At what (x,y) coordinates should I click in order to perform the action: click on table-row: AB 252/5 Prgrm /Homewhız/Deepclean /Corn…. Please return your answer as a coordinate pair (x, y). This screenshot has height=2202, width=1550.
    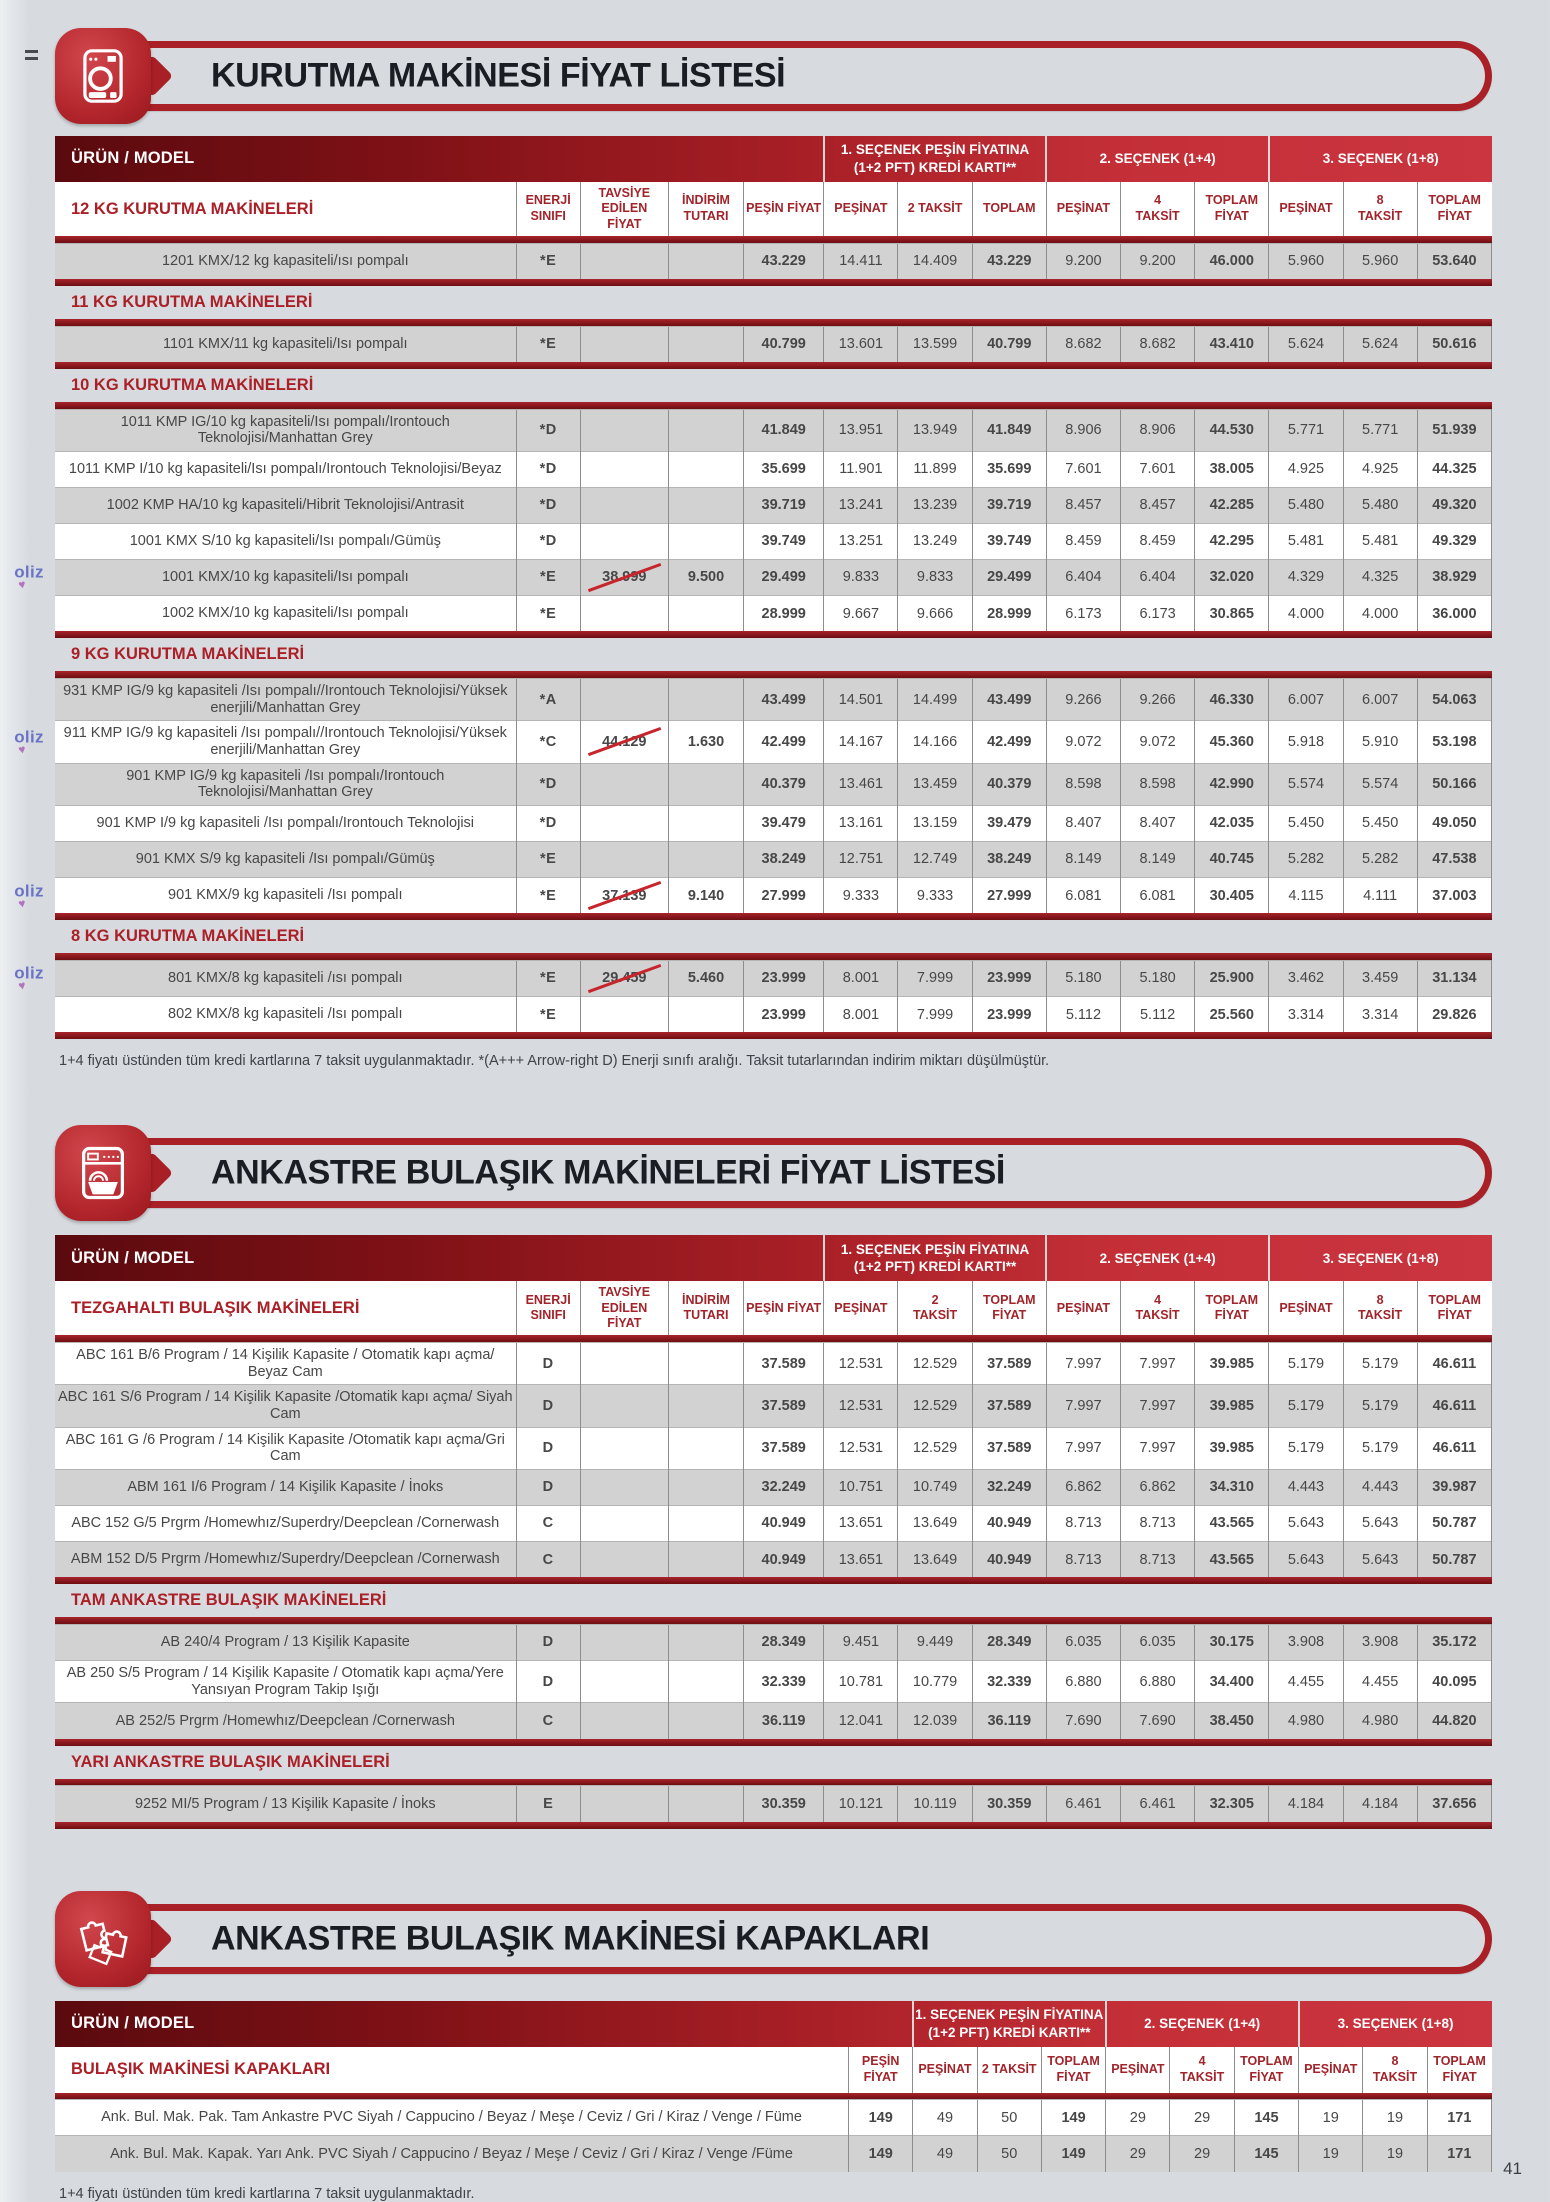
    Looking at the image, I should click on (774, 1720).